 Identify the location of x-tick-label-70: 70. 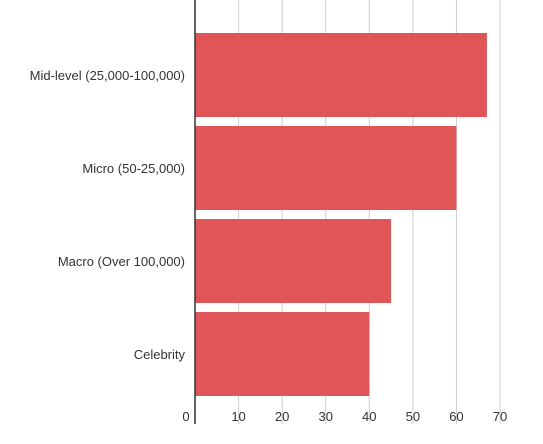
(500, 416).